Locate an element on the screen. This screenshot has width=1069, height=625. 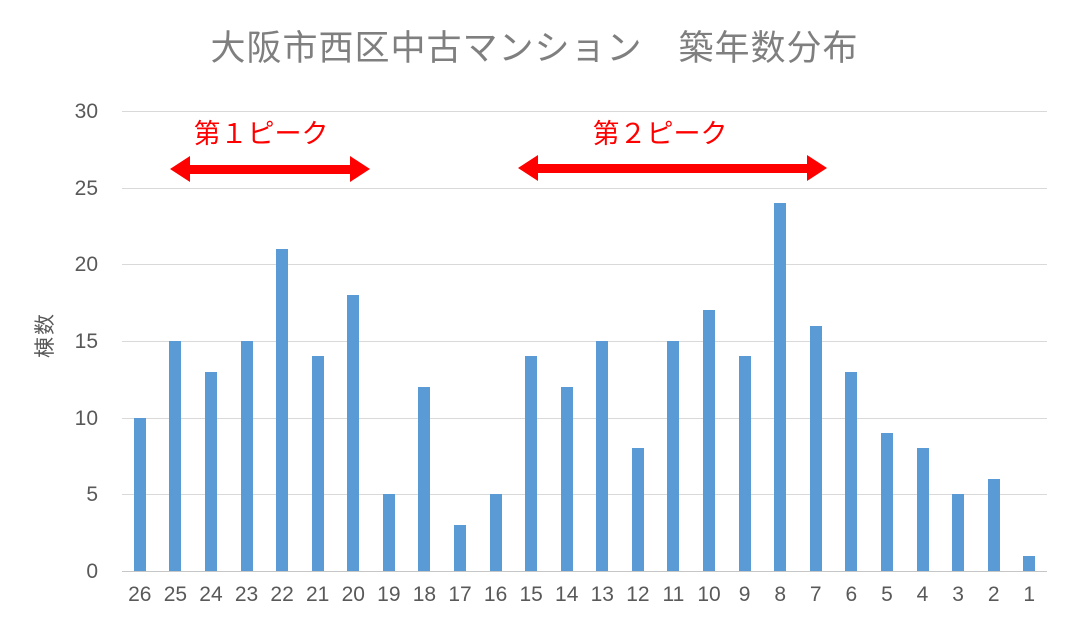
x-tick-label-21: 21 is located at coordinates (318, 594).